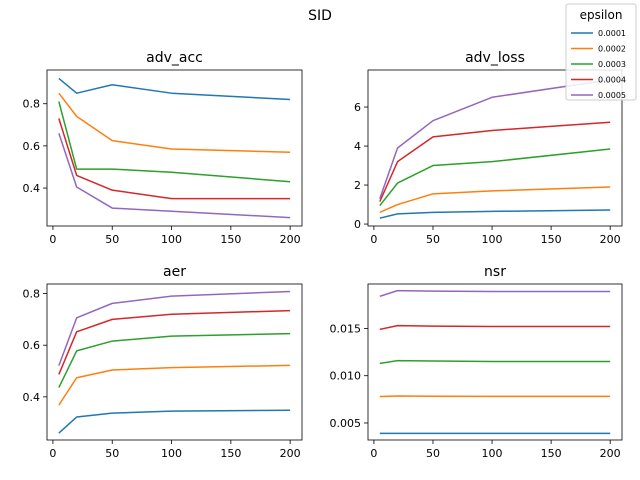 The height and width of the screenshot is (480, 640). I want to click on subplot-title: adv_loss, so click(495, 58).